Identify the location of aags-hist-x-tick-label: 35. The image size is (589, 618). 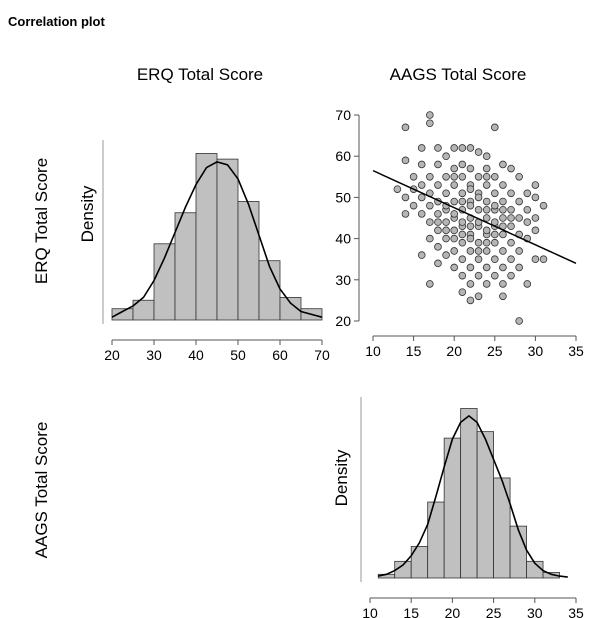
(576, 611).